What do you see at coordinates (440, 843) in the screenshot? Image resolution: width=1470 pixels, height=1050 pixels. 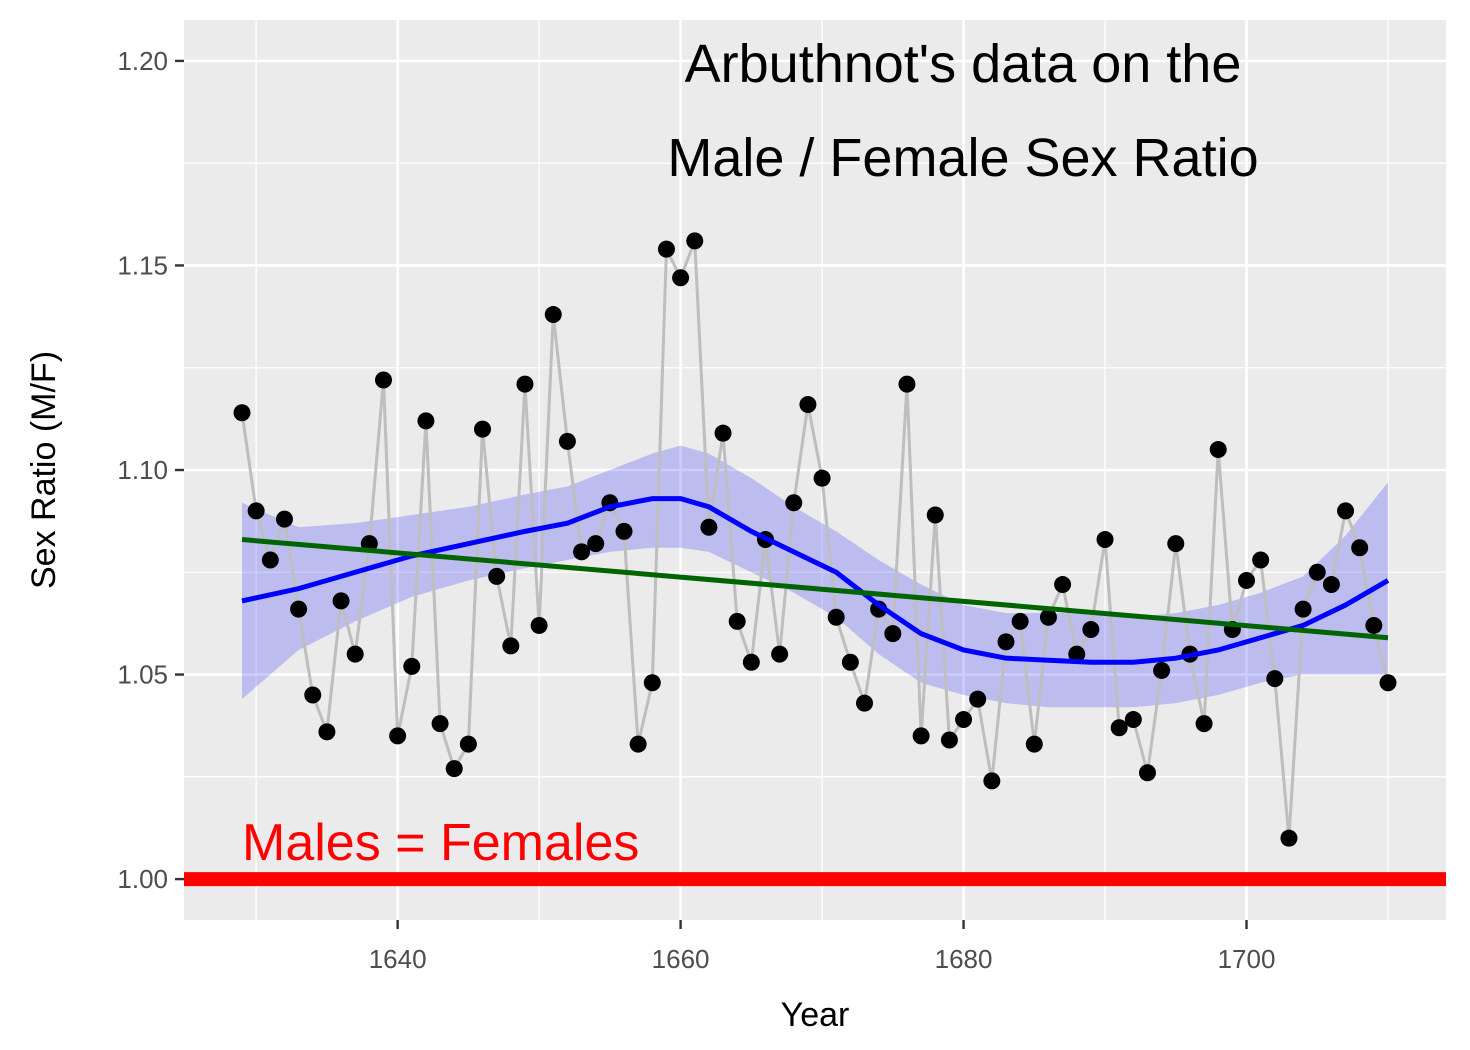 I see `reference-line-label: Males = Females` at bounding box center [440, 843].